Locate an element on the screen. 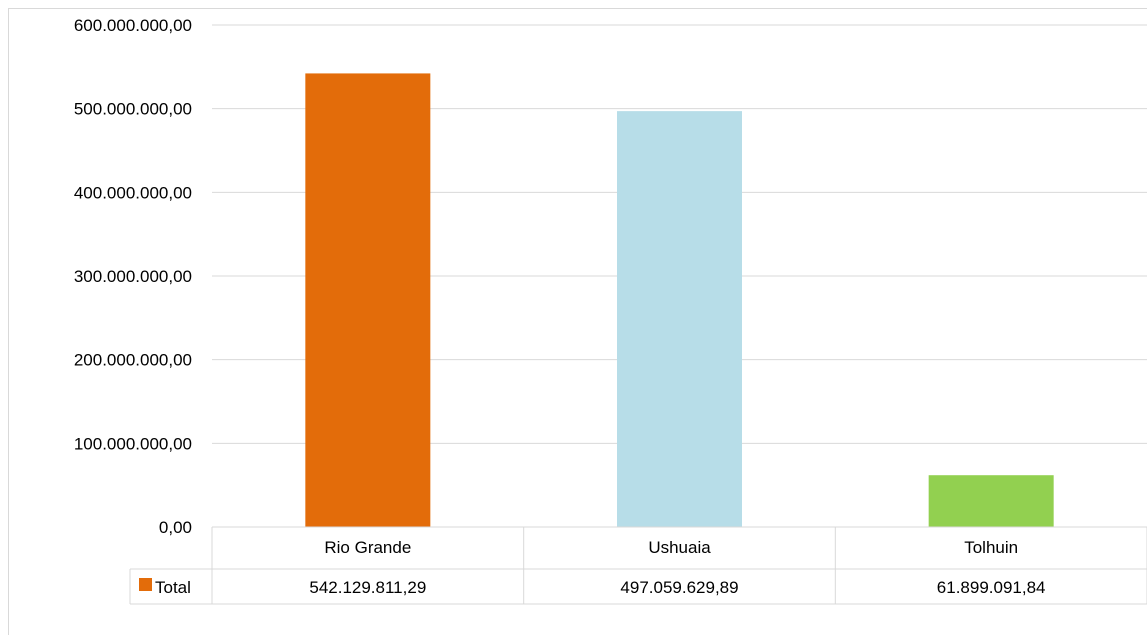 The width and height of the screenshot is (1147, 635). data-table-value: 542.129.811,29 is located at coordinates (367, 587).